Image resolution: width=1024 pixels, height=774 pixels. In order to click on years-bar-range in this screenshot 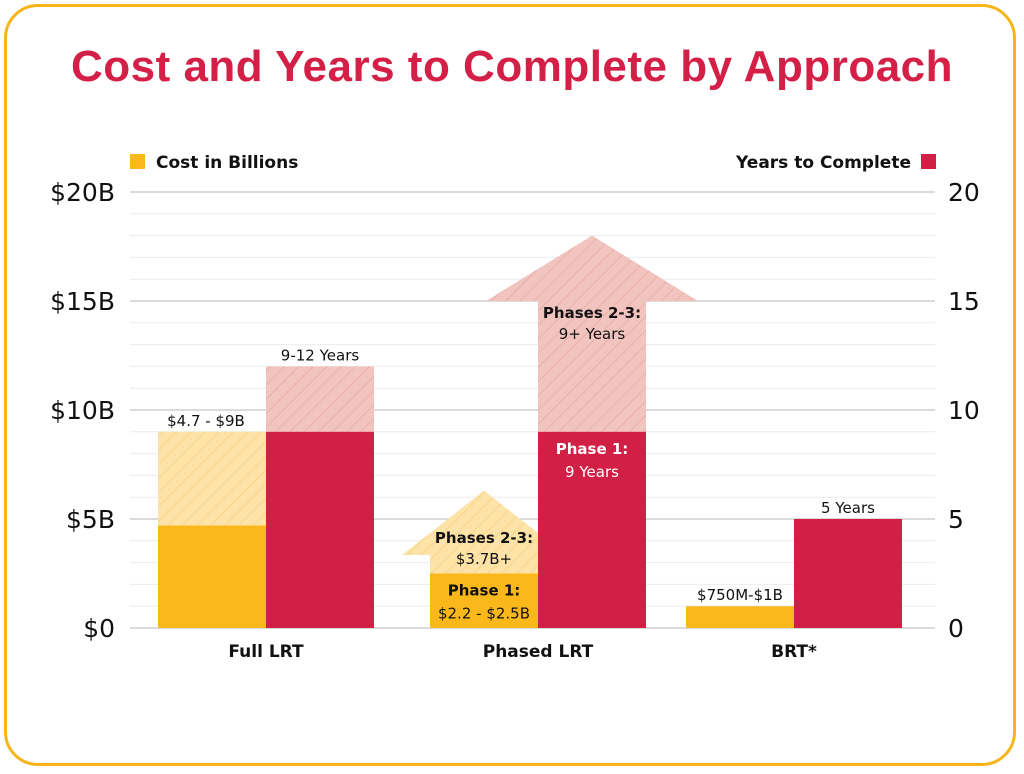, I will do `click(320, 399)`.